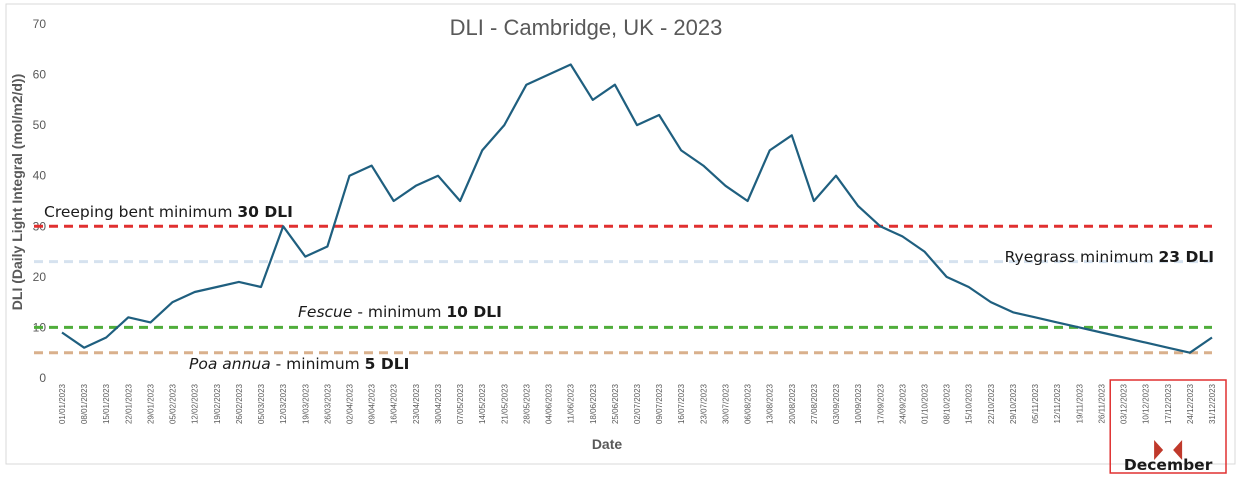  What do you see at coordinates (230, 364) in the screenshot?
I see `annotation-poa-annua-name: Poa annua` at bounding box center [230, 364].